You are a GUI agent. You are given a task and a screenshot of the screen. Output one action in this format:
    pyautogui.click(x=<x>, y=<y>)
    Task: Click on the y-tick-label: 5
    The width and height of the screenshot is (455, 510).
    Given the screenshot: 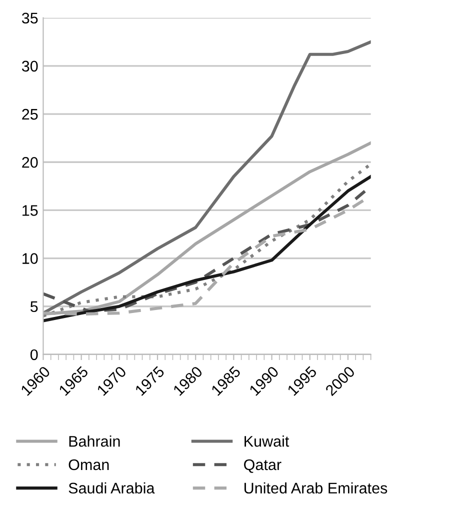 What is the action you would take?
    pyautogui.click(x=34, y=306)
    